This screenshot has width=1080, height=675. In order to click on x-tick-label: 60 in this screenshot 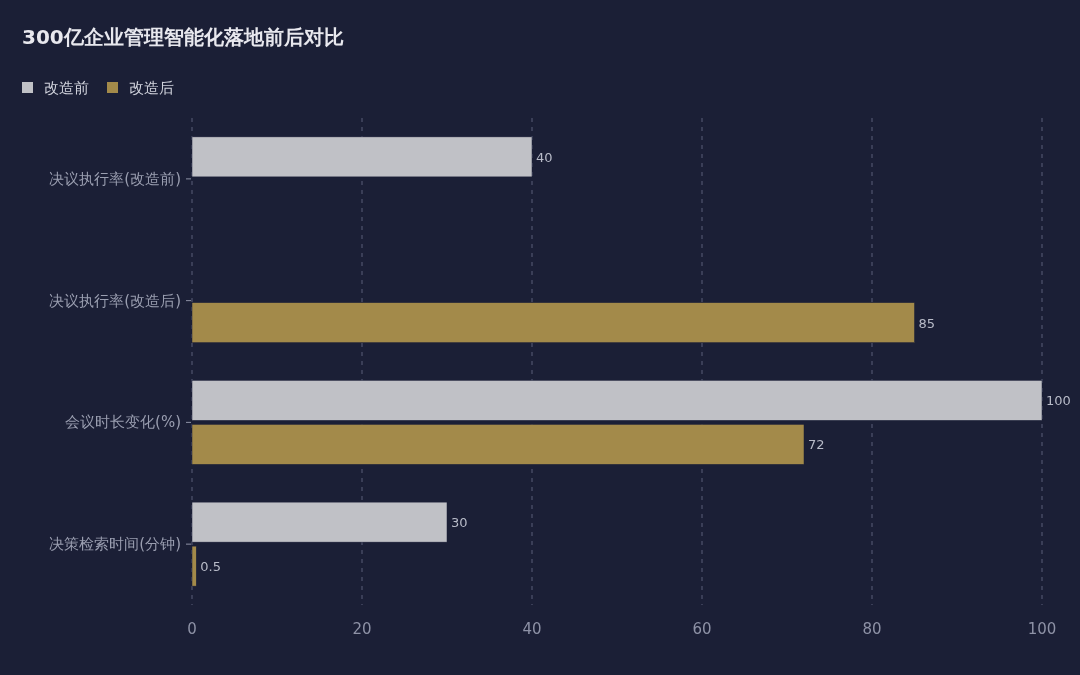, I will do `click(702, 629)`.